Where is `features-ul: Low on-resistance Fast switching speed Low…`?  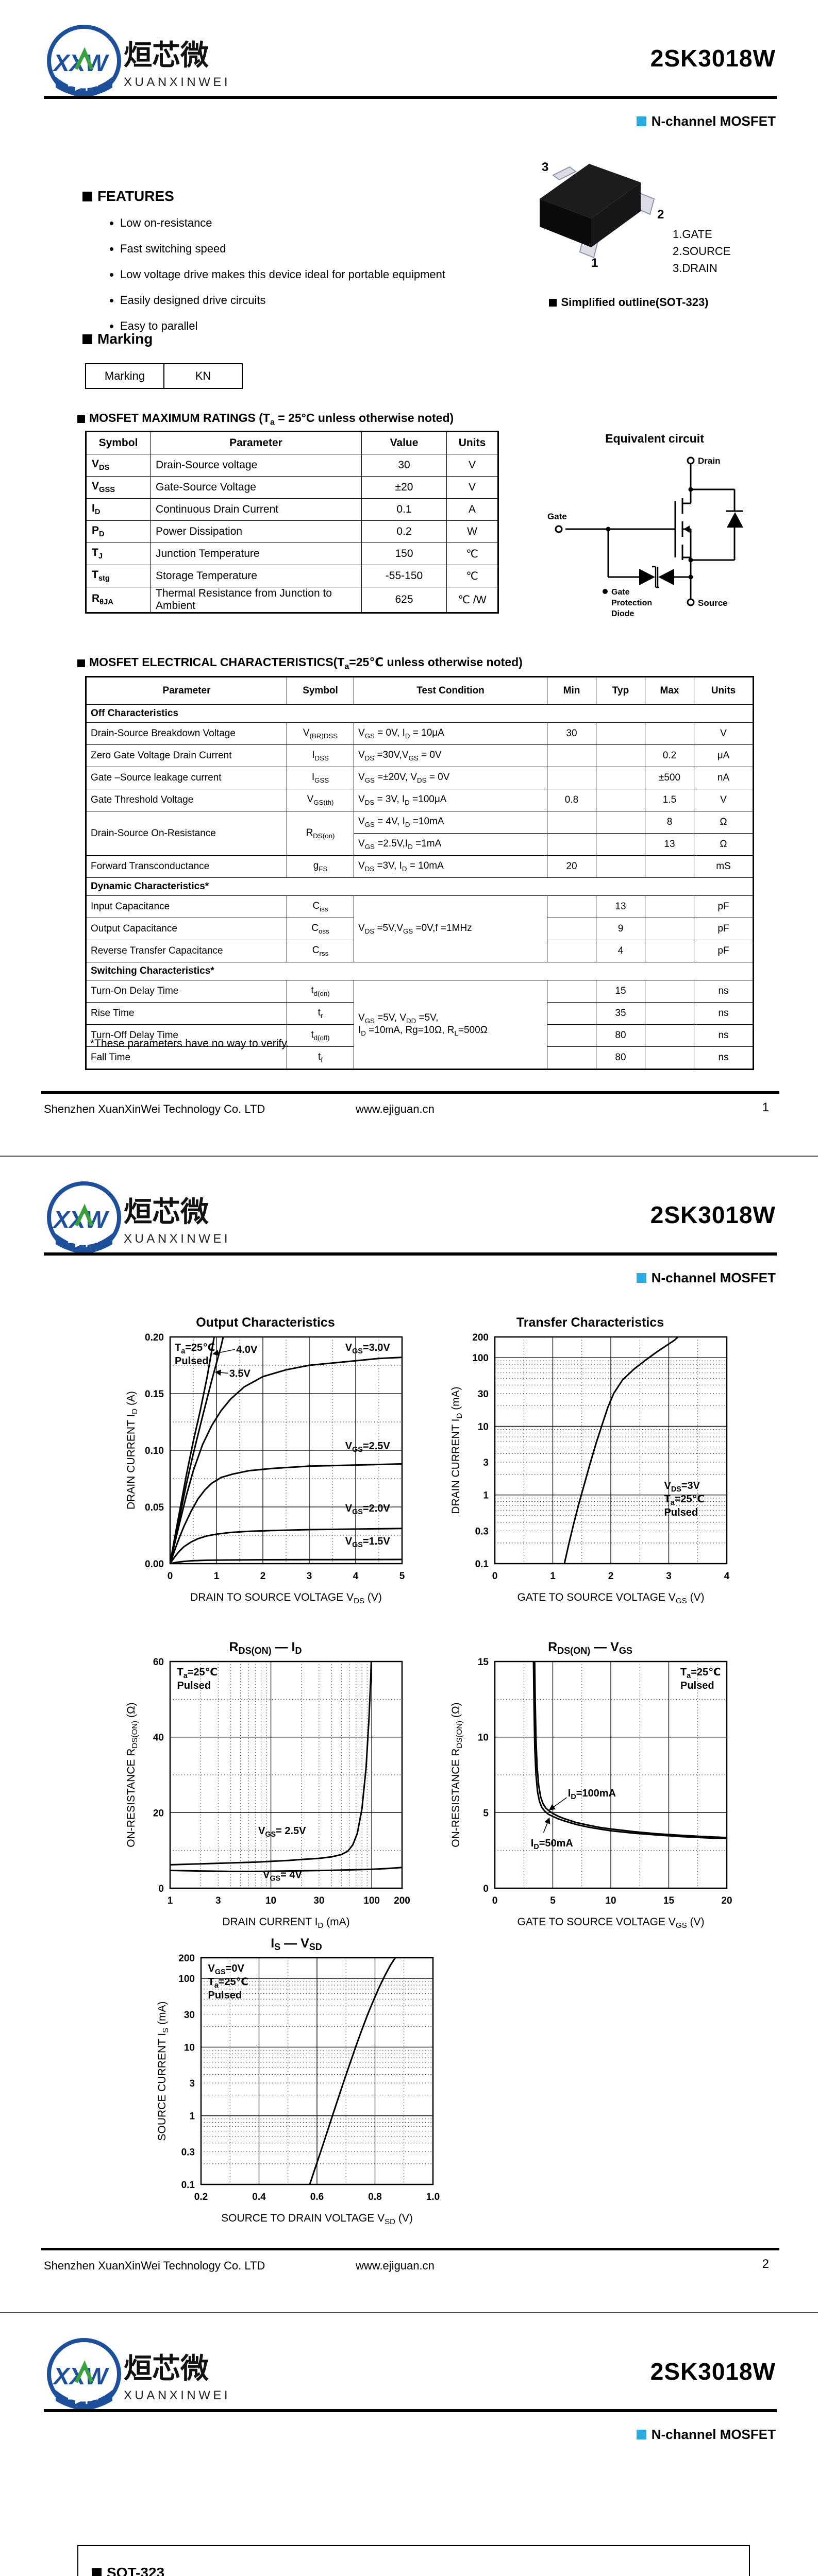
features-ul: Low on-resistance Fast switching speed Low… is located at coordinates (275, 274).